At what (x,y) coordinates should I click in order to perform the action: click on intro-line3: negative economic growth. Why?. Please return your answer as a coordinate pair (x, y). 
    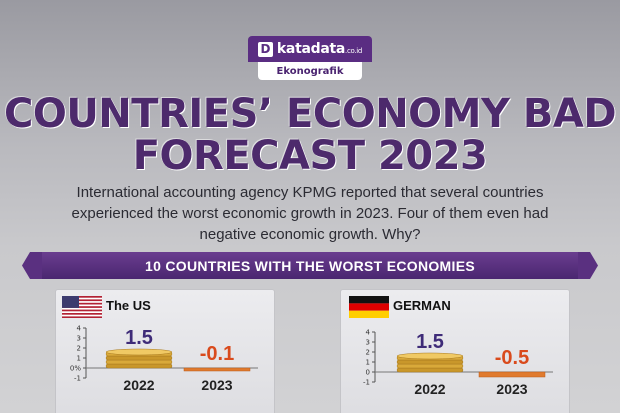
    Looking at the image, I should click on (310, 234).